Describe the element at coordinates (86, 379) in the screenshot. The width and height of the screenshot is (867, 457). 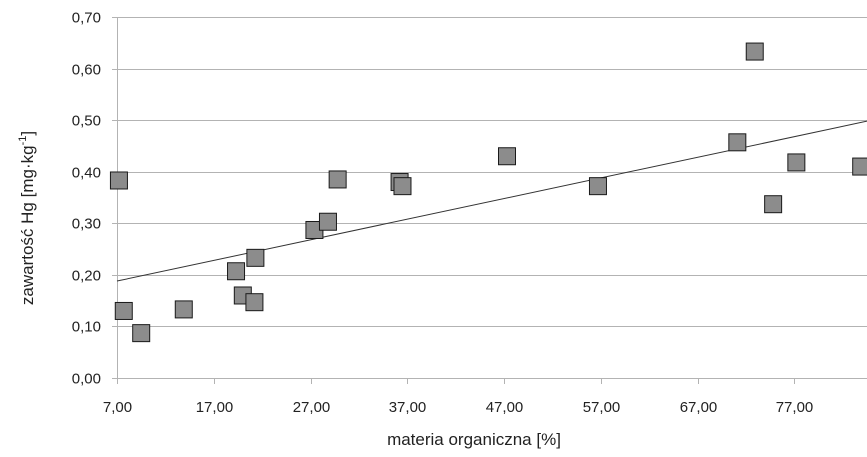
I see `y-tick-label: 0,00` at that location.